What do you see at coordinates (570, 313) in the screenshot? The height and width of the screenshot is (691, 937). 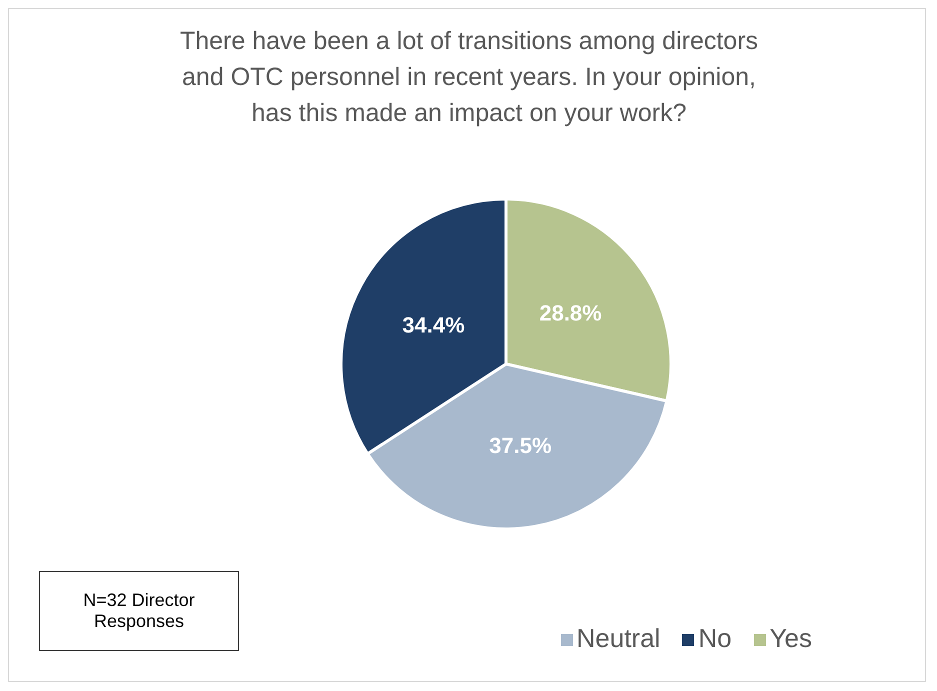 I see `data-label: 28.8%` at bounding box center [570, 313].